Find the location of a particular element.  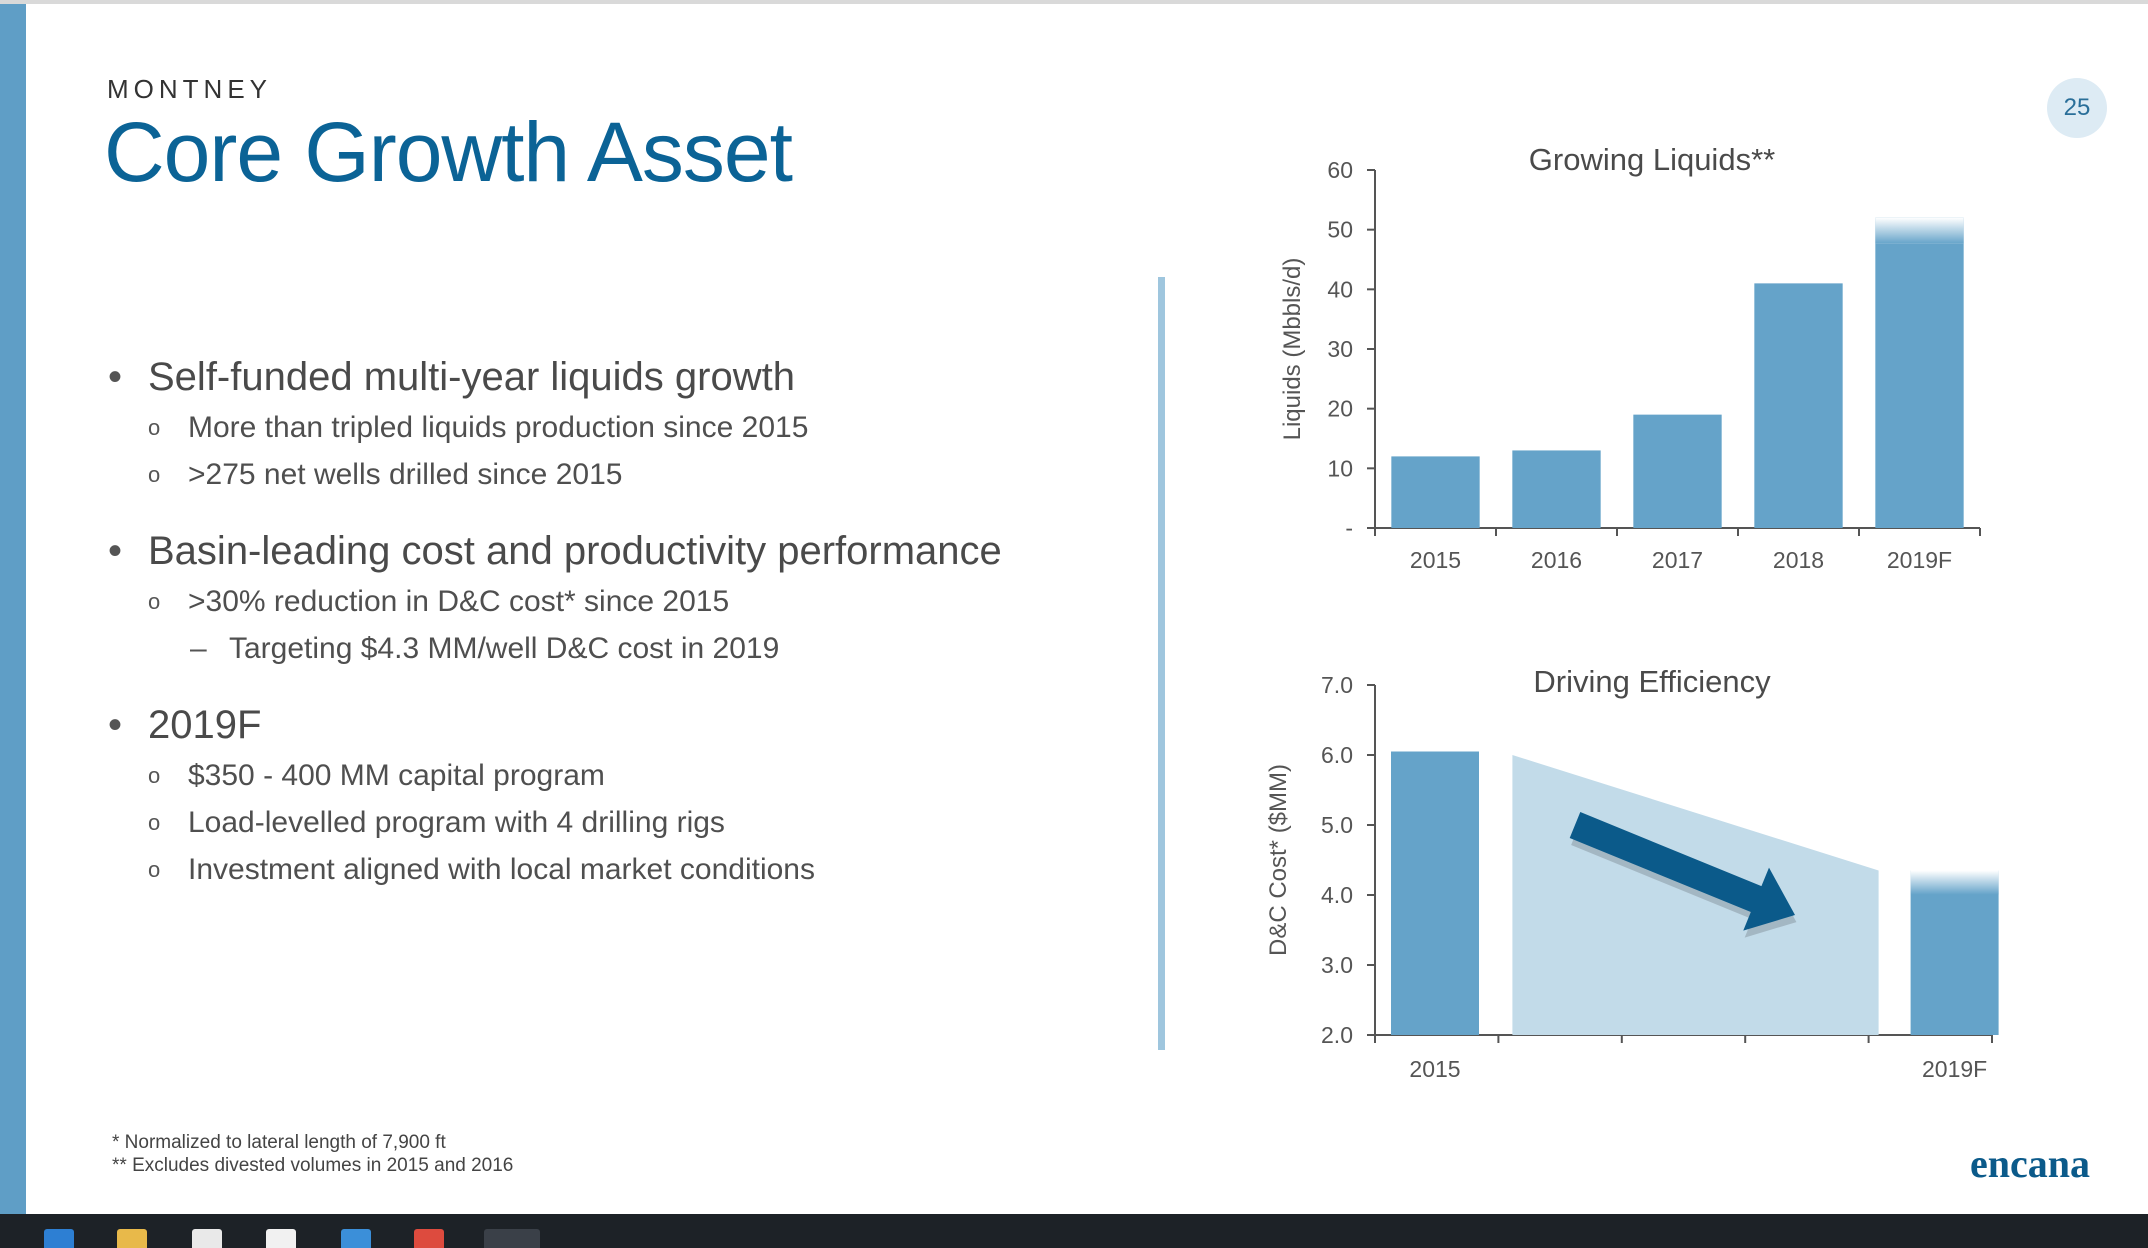

y-tick-label: 6.0 is located at coordinates (1337, 755).